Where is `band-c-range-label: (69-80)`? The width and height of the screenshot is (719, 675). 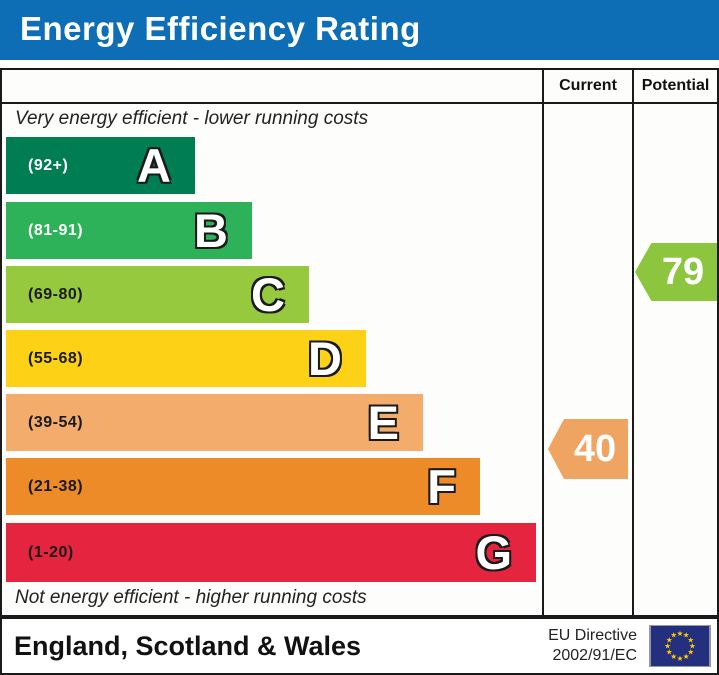 band-c-range-label: (69-80) is located at coordinates (56, 294).